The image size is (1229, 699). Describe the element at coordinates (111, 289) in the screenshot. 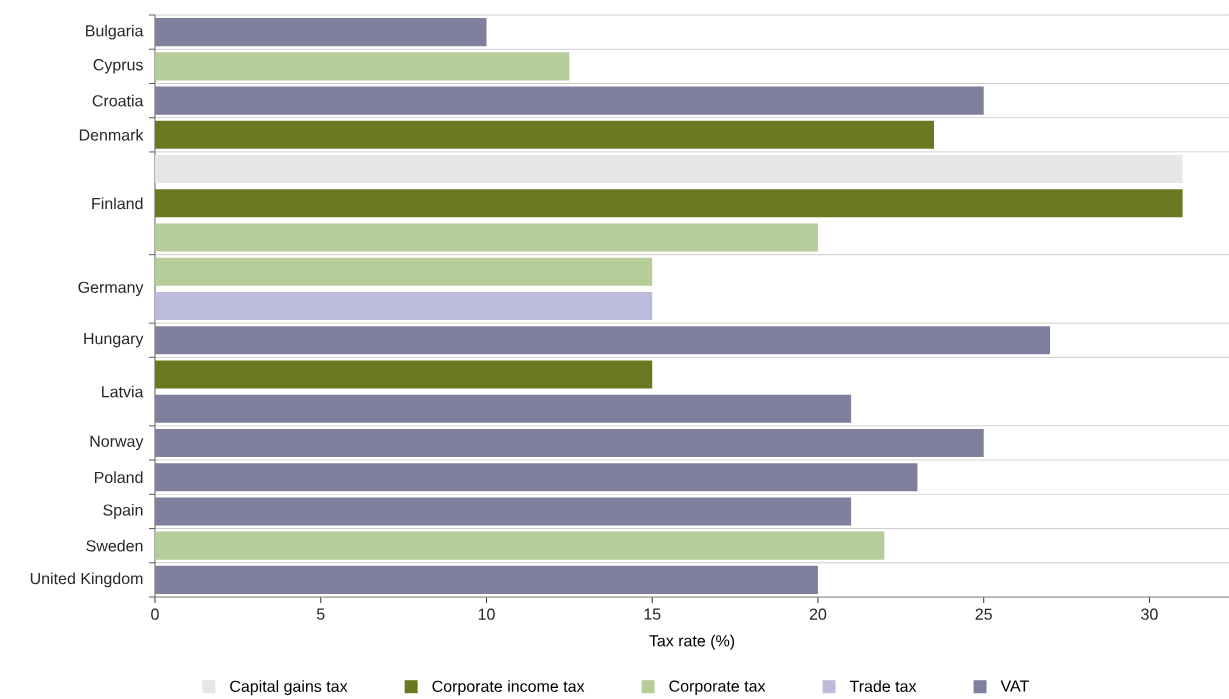

I see `y-tick-label: Germany` at that location.